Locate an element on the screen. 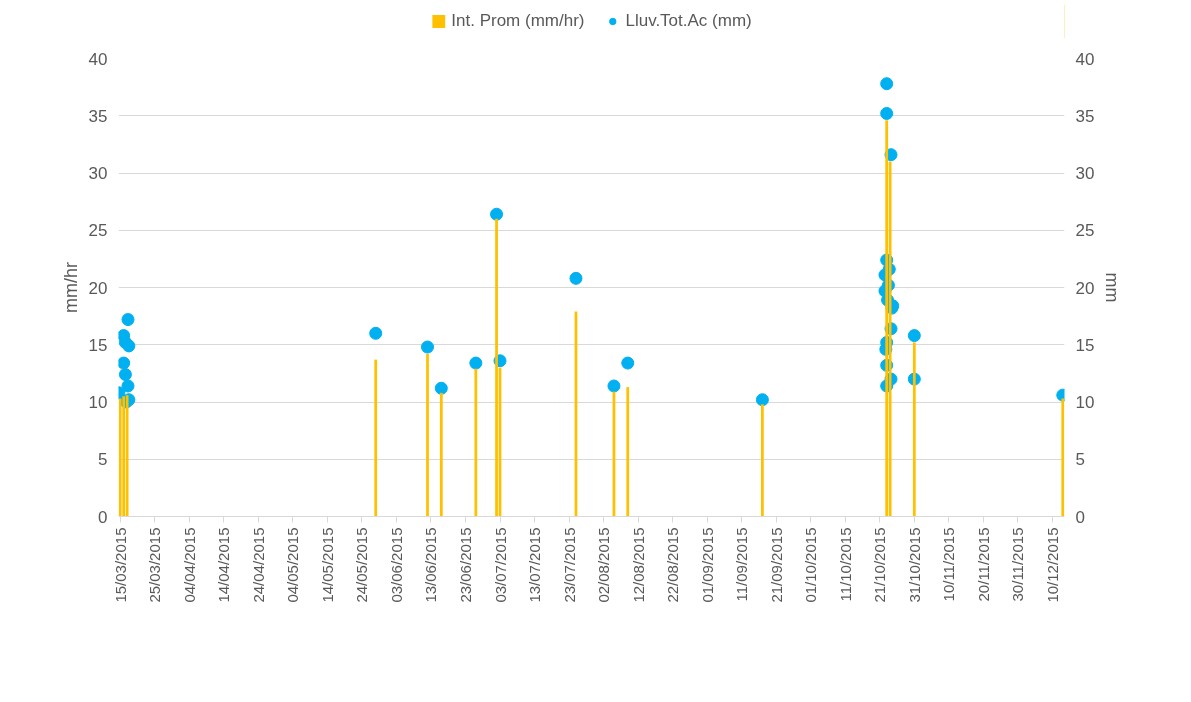 The image size is (1191, 702). x-tick-label: 22/08/2015 is located at coordinates (673, 565).